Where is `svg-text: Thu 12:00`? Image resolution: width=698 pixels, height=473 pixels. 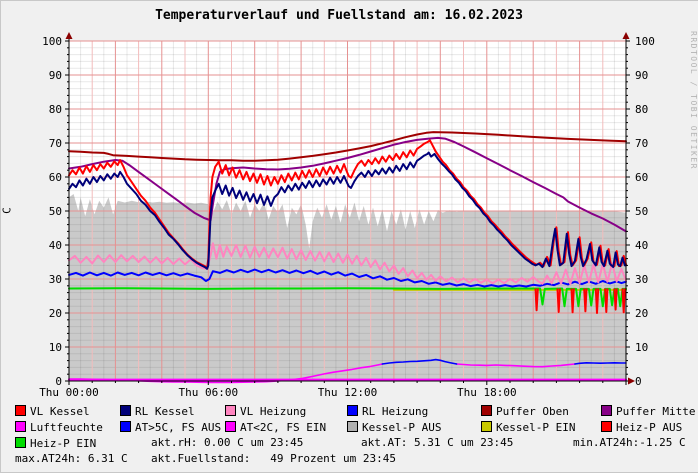 svg-text: Thu 12:00 is located at coordinates (348, 392).